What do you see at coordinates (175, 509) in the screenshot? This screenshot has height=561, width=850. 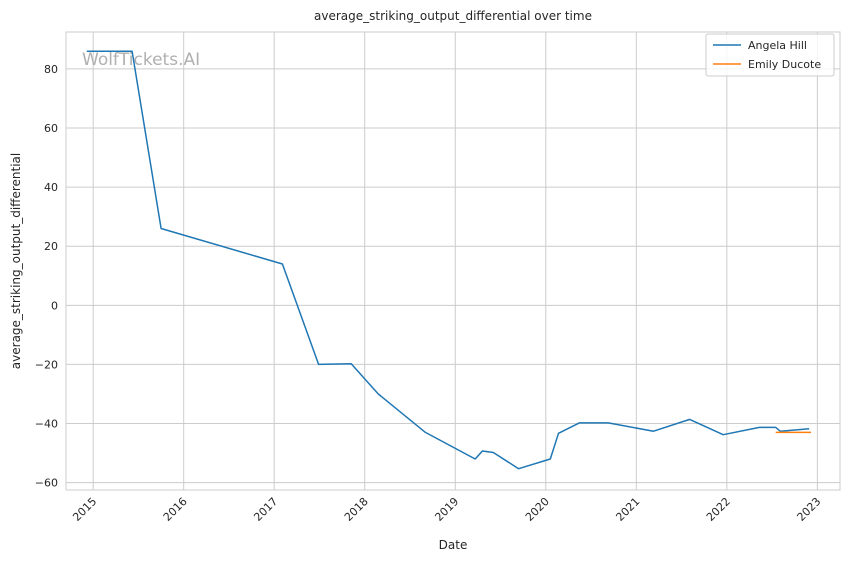 I see `x-tick-label: 2016` at bounding box center [175, 509].